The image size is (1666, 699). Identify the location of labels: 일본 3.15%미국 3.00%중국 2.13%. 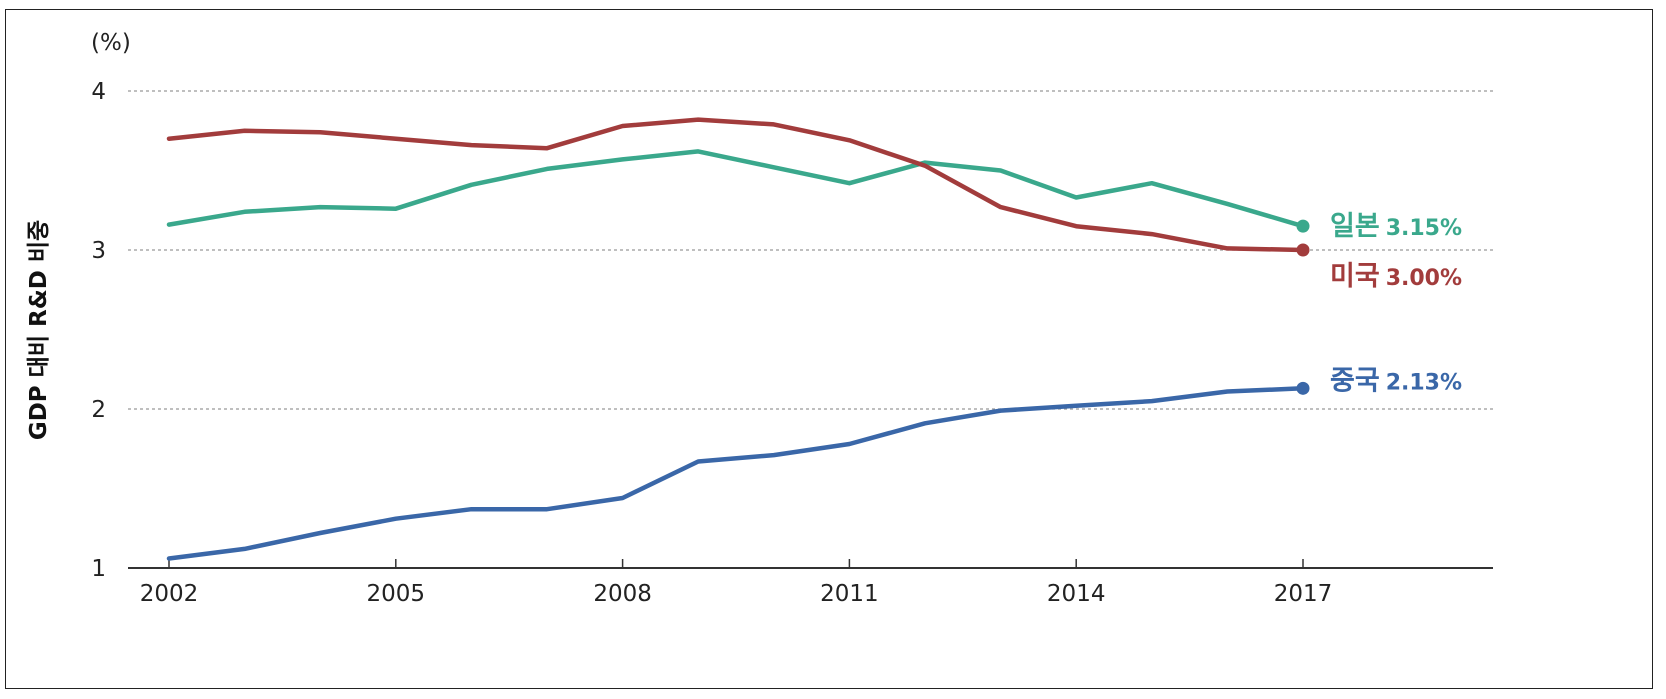
(1396, 303).